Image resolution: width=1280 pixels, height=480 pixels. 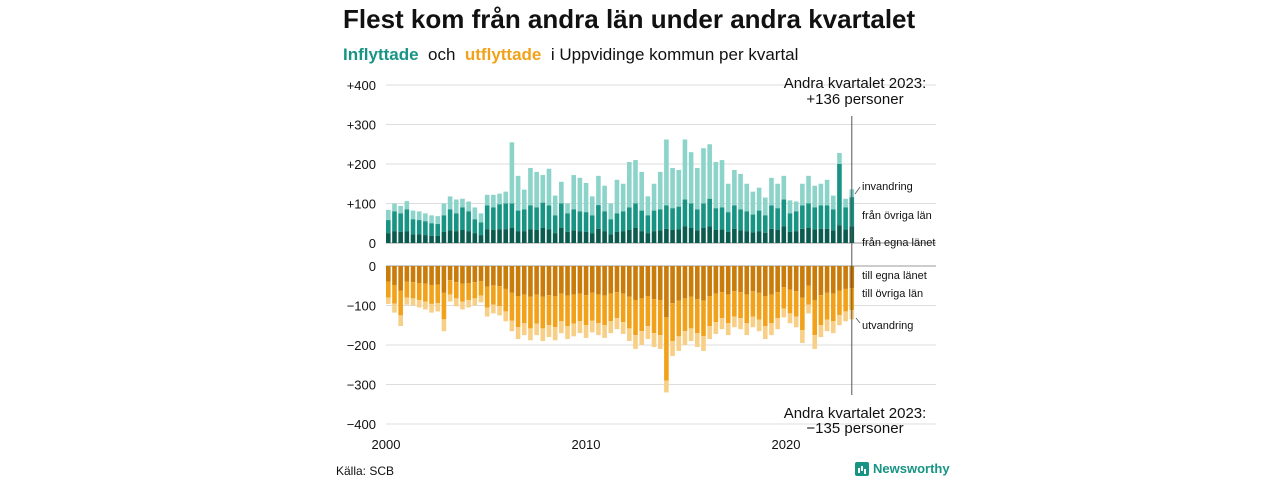 I want to click on top-series-label: invandring, so click(x=887, y=187).